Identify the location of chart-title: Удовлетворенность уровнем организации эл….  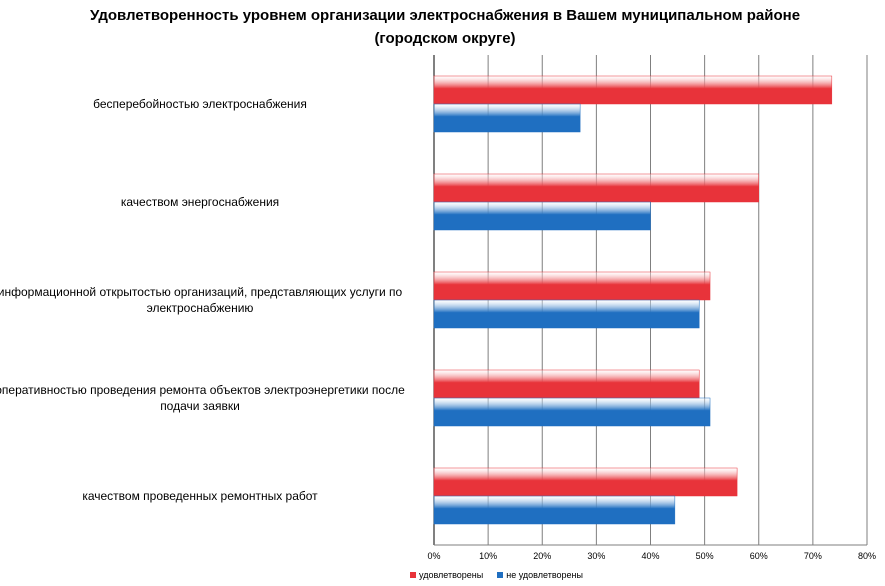
(445, 27).